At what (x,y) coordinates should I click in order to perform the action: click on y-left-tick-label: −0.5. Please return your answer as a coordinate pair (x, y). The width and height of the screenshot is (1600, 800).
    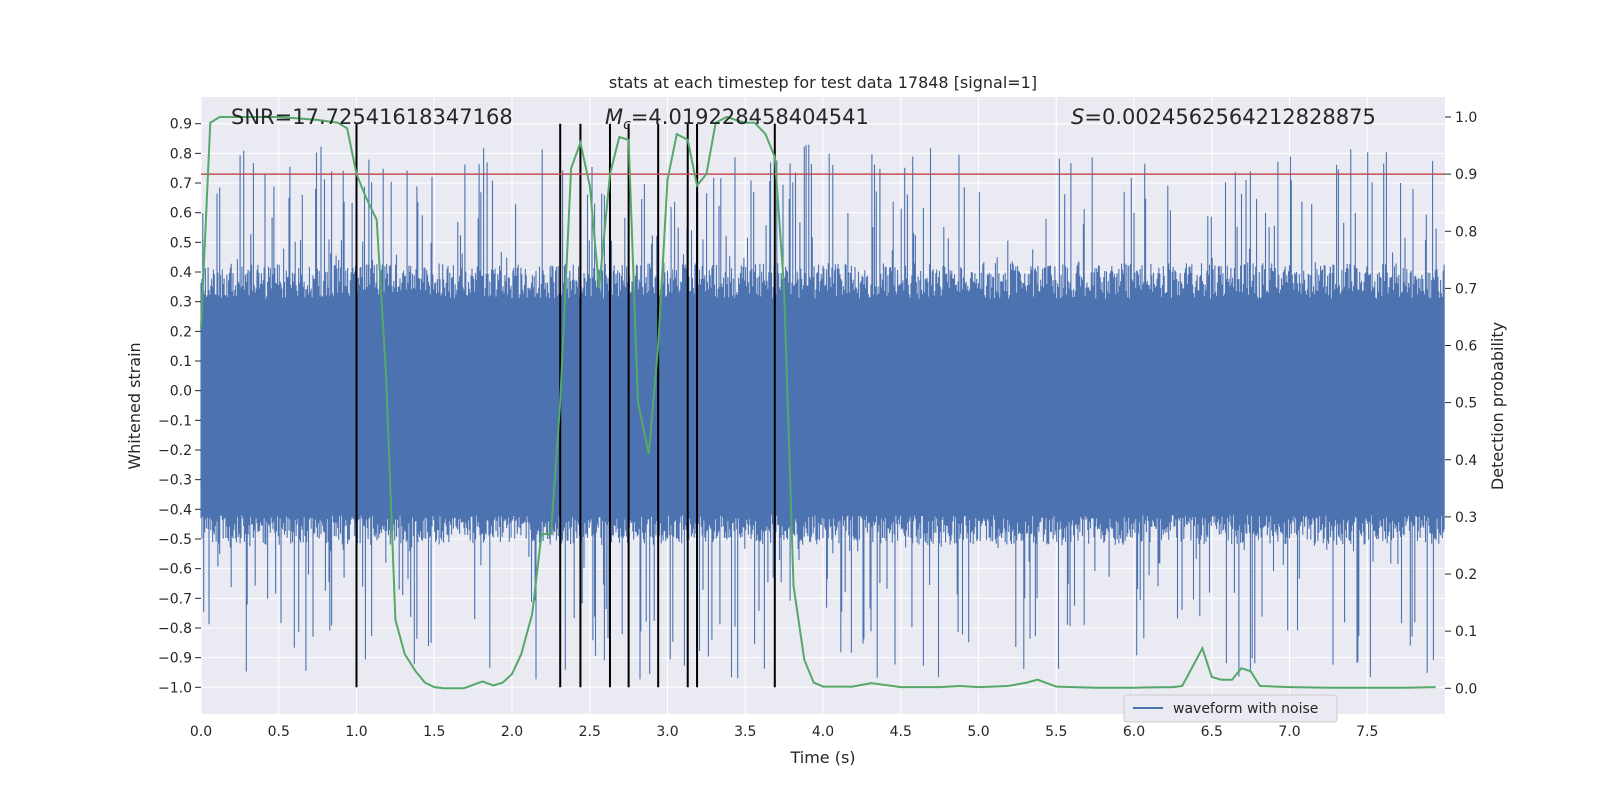
    Looking at the image, I should click on (175, 540).